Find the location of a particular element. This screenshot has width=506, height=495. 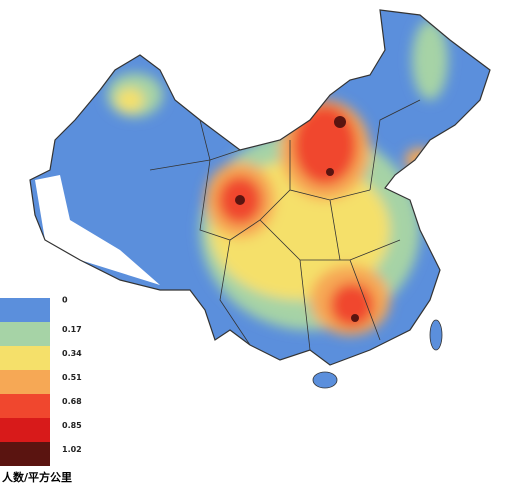

legend: 0 0.17 0.34 0.51 0.68 0.85 1.02 is located at coordinates (41, 381).